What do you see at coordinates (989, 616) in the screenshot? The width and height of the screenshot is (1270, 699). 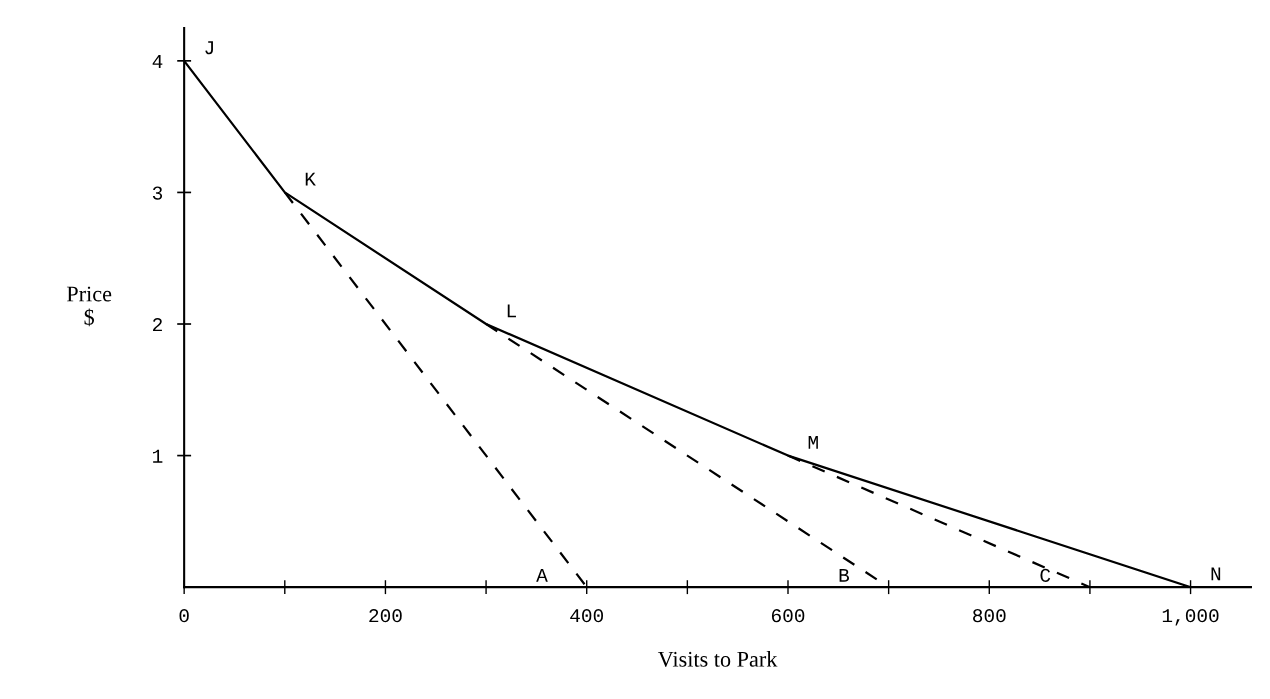 I see `x-tick-label: 800` at bounding box center [989, 616].